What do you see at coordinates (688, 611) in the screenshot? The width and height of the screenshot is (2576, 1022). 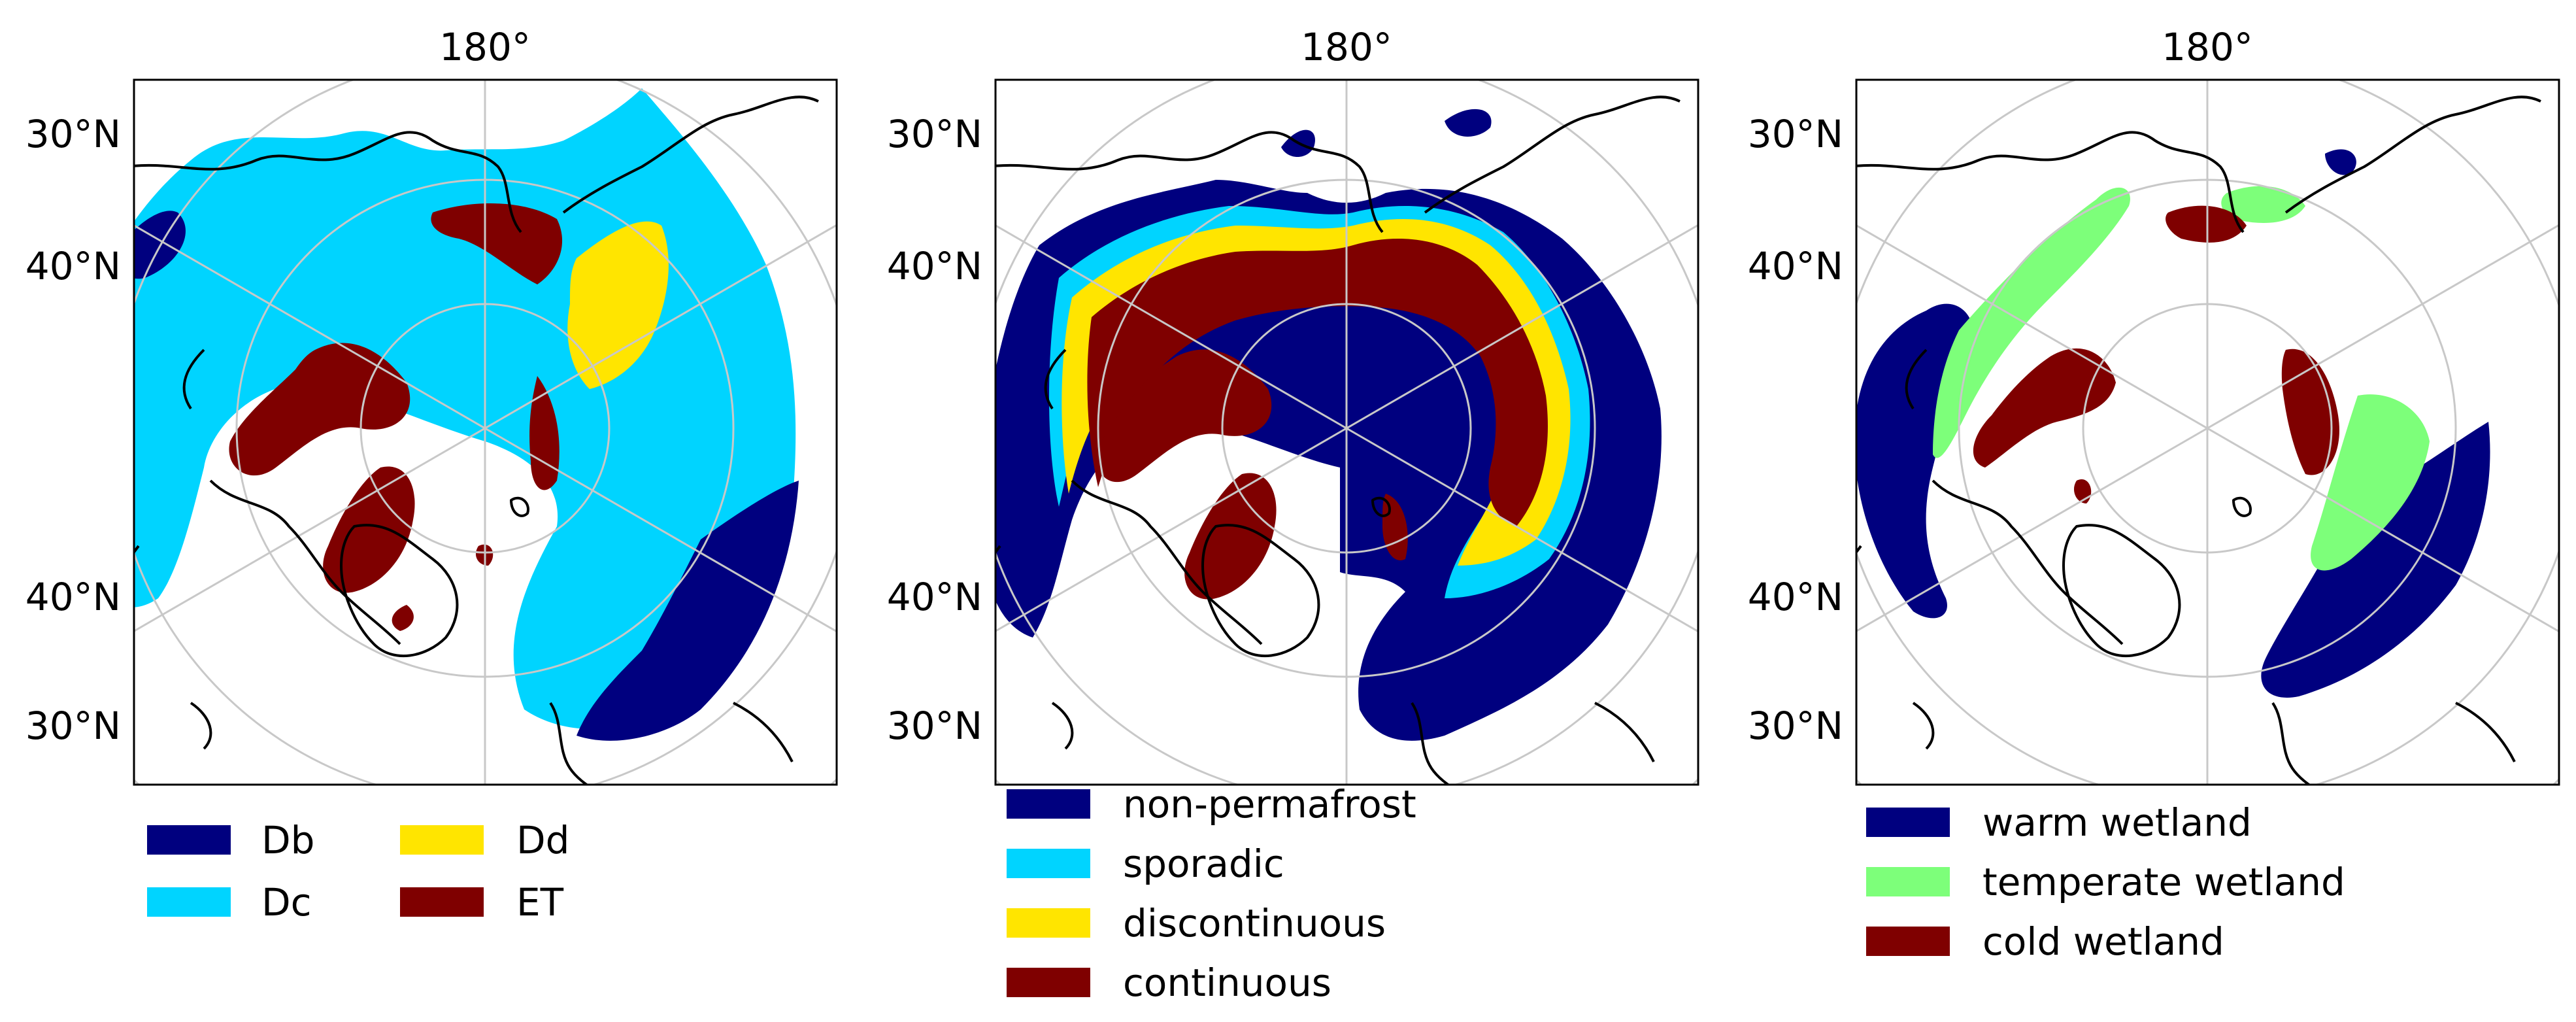 I see `region-db` at bounding box center [688, 611].